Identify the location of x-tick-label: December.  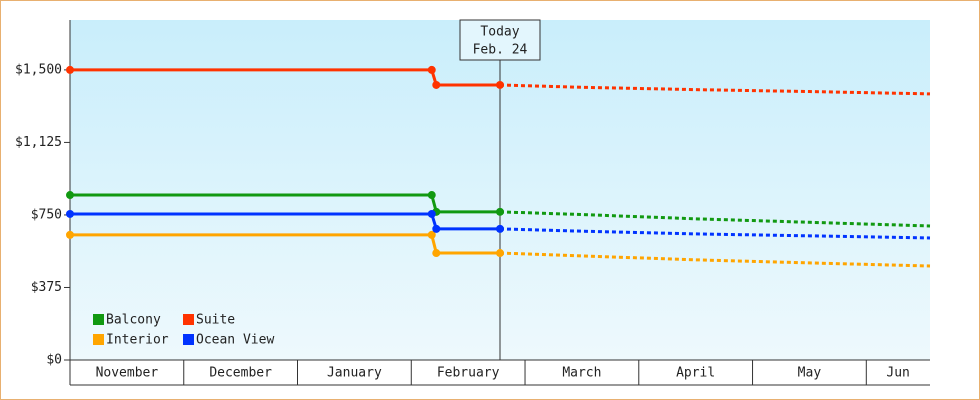
(240, 373).